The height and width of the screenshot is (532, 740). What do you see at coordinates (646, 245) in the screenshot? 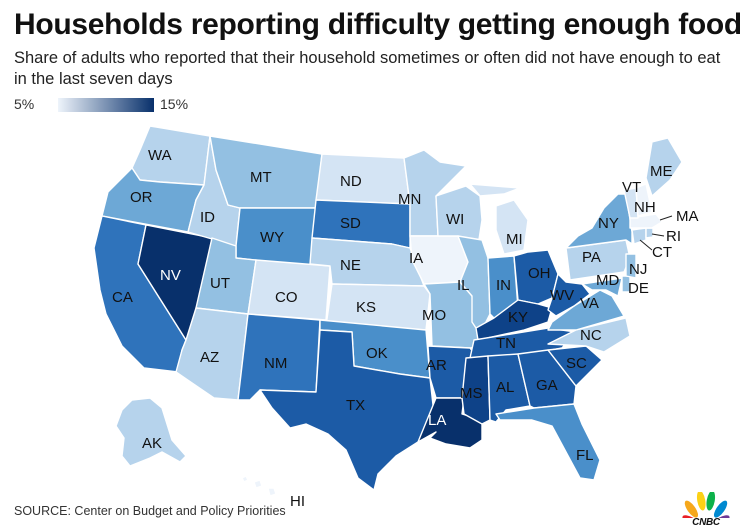
I see `ct-leader-line` at bounding box center [646, 245].